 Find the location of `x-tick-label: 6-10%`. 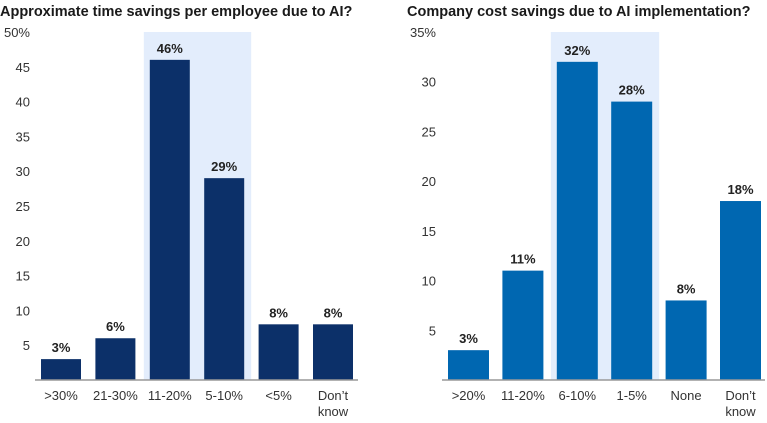

x-tick-label: 6-10% is located at coordinates (578, 395).